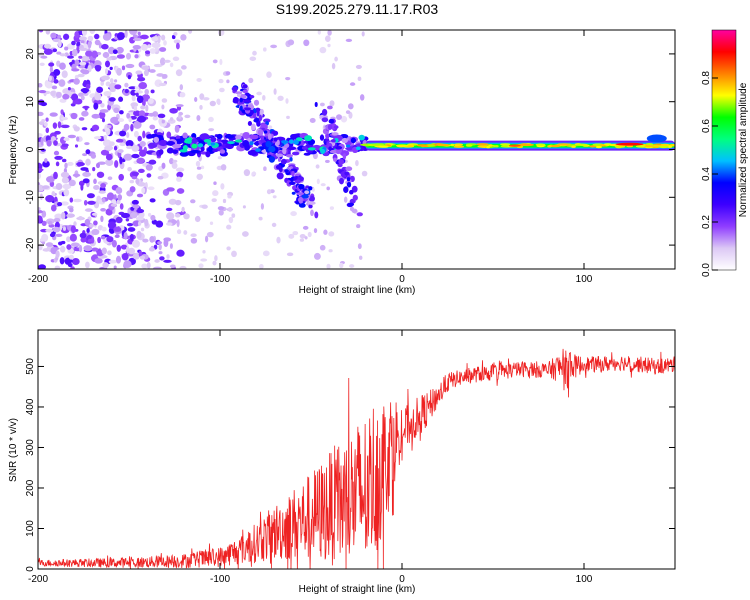  What do you see at coordinates (30, 447) in the screenshot?
I see `y-tick-label: 300` at bounding box center [30, 447].